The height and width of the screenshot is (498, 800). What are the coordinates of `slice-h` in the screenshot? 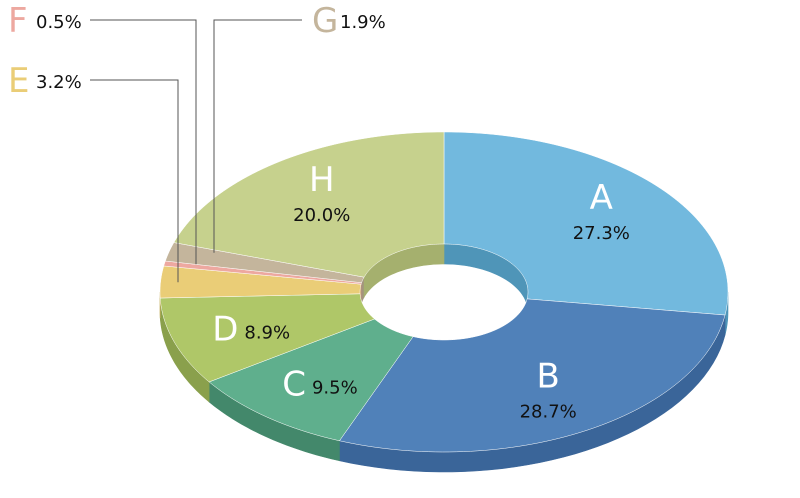 It's located at (309, 204).